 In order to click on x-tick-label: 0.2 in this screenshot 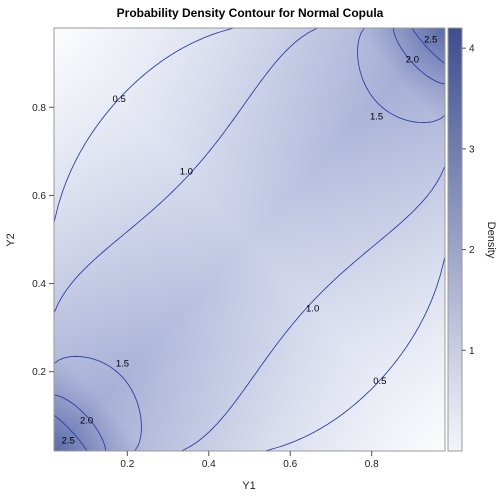, I will do `click(127, 464)`.